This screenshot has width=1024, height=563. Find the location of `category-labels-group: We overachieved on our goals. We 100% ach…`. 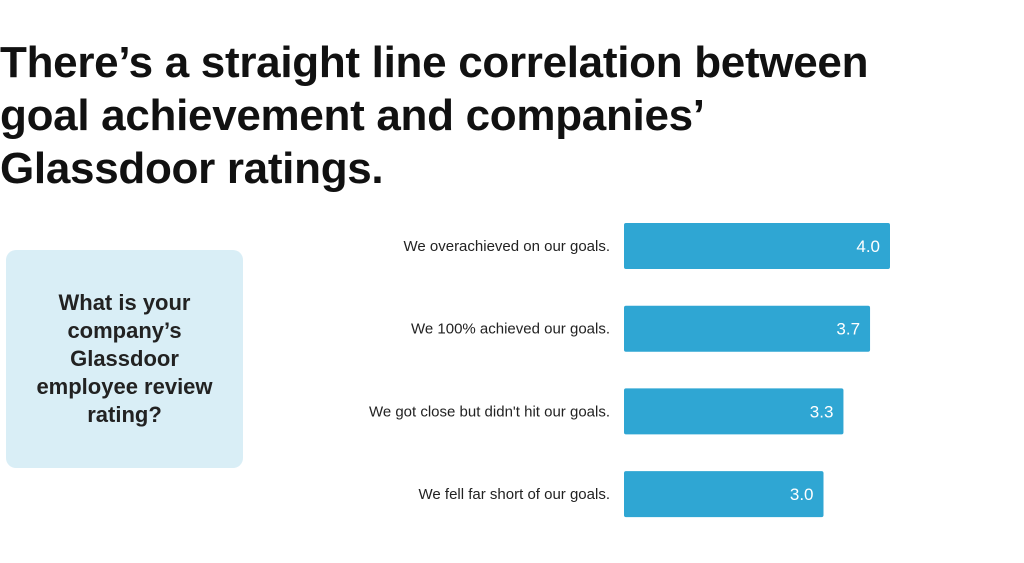

category-labels-group: We overachieved on our goals. We 100% ach… is located at coordinates (489, 370).